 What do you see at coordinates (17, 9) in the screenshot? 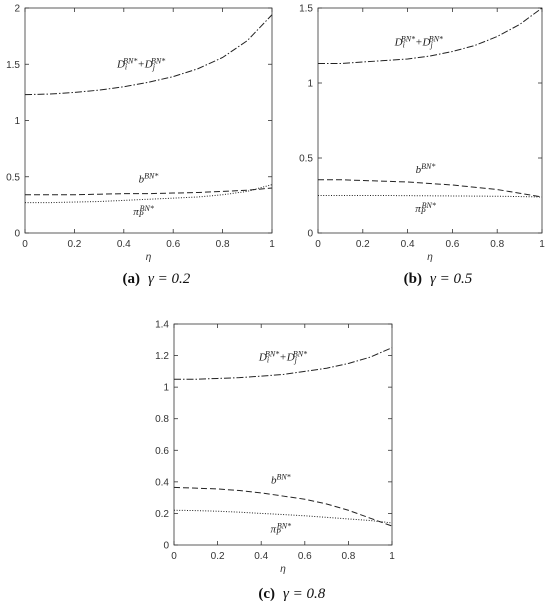
I see `y-tick-label: 2` at bounding box center [17, 9].